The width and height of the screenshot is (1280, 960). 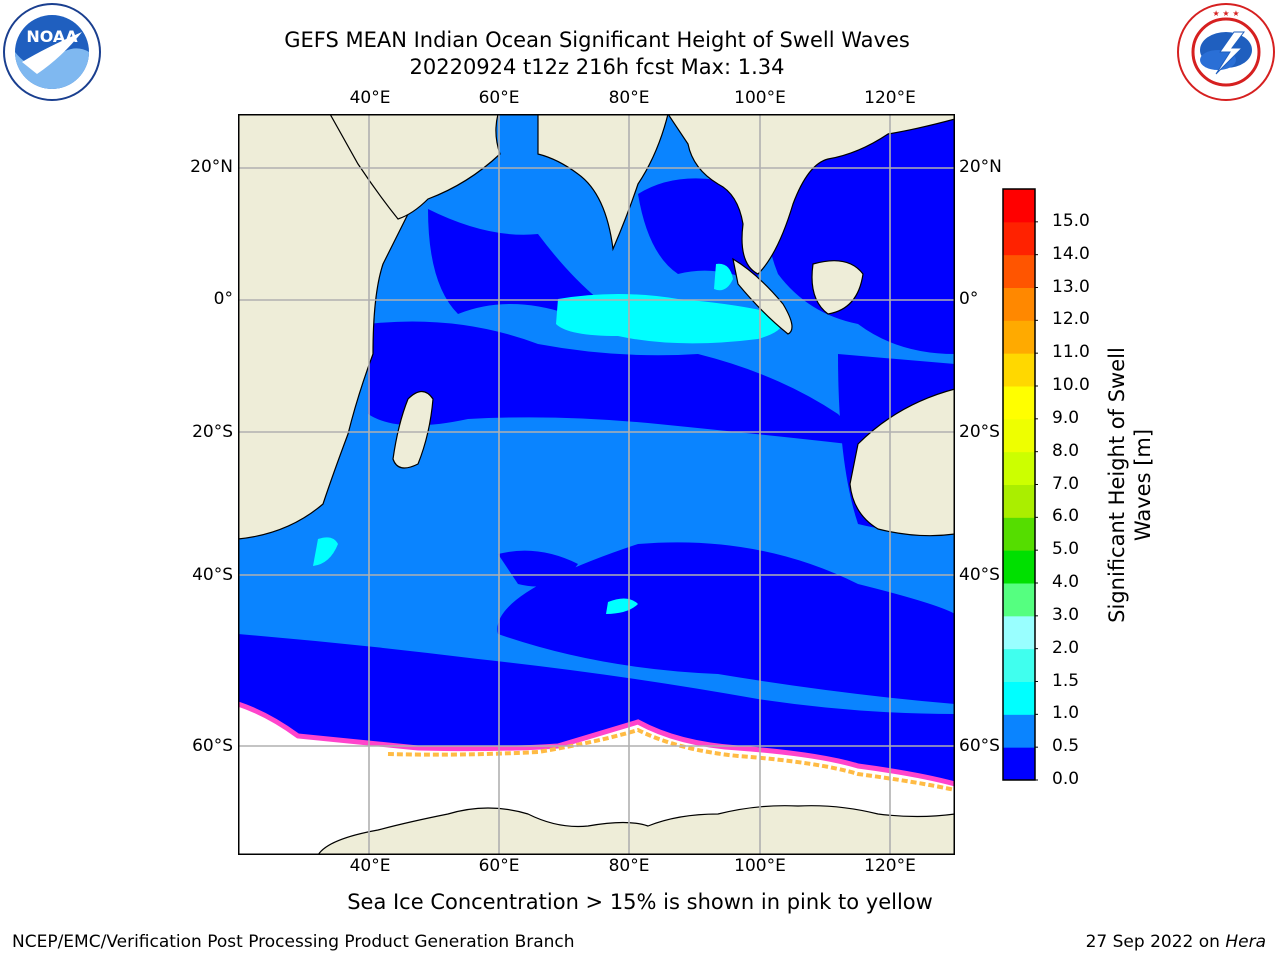 I want to click on footer-date: 27 Sep 2022 on, so click(x=1155, y=942).